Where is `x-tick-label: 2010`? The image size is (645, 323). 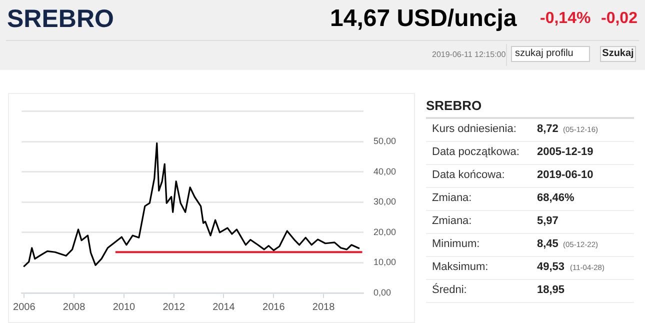 x-tick-label: 2010 is located at coordinates (124, 307).